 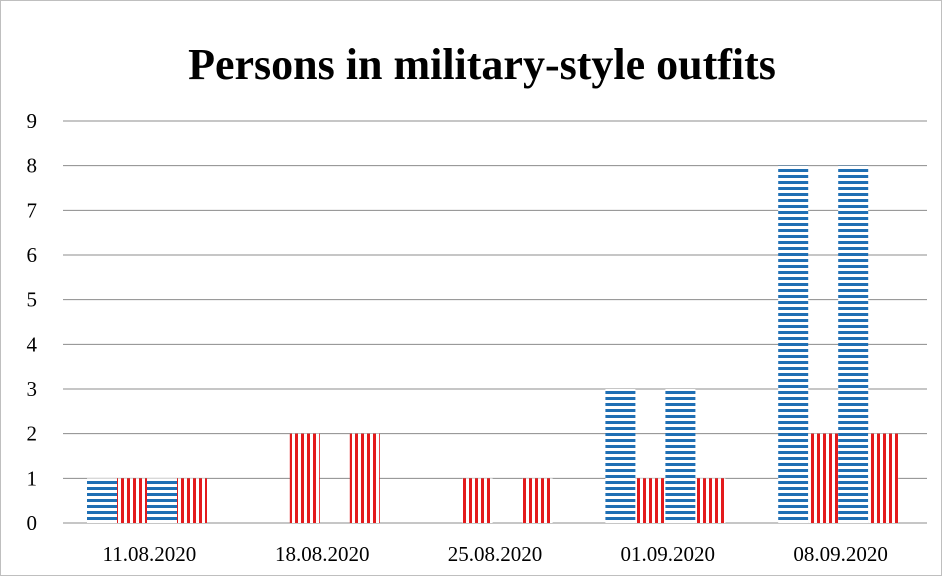 I want to click on chart-title: Persons in military-style outfits, so click(x=482, y=64).